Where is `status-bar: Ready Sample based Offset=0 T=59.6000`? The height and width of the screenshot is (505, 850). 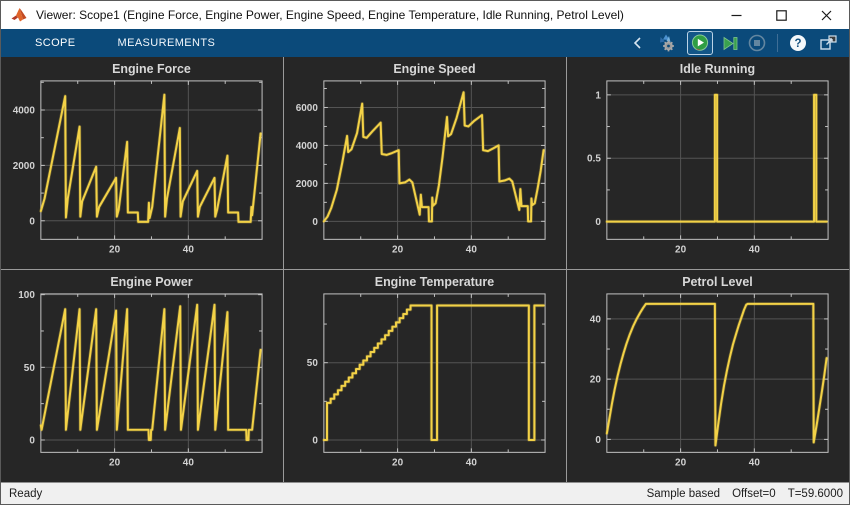
status-bar: Ready Sample based Offset=0 T=59.6000 is located at coordinates (425, 493).